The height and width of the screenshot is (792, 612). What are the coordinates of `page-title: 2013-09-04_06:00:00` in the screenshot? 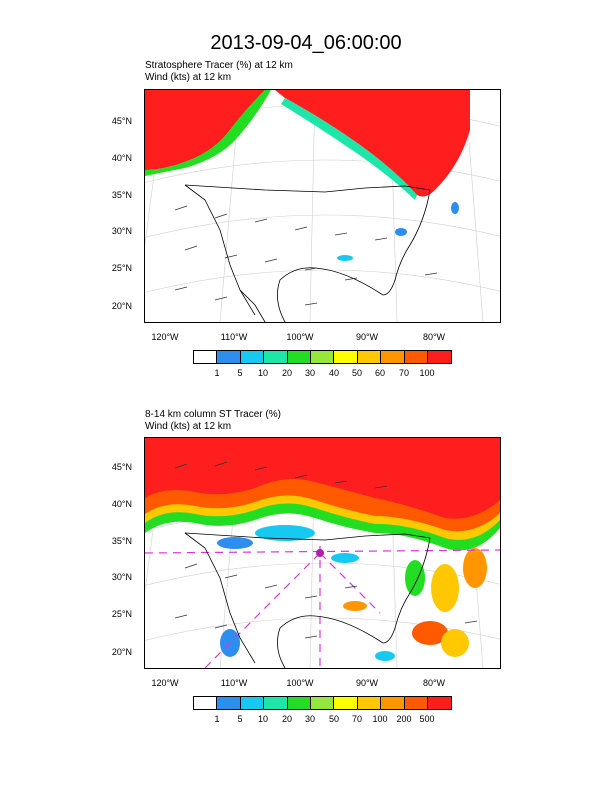 It's located at (306, 43).